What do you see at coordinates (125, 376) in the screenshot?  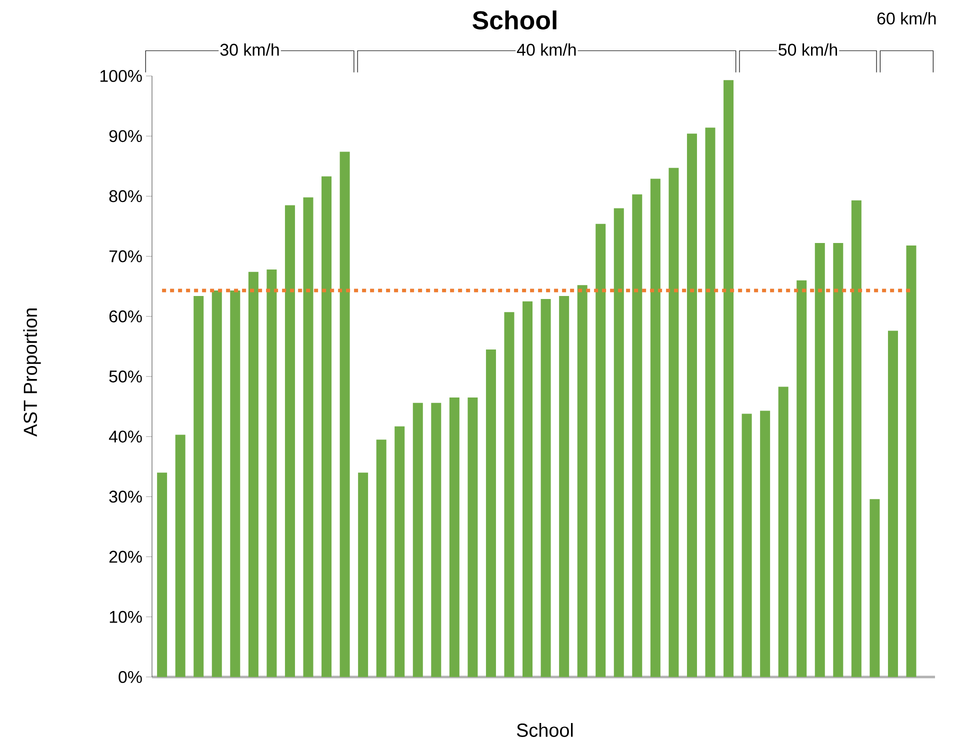 I see `y-tick-label: 50%` at bounding box center [125, 376].